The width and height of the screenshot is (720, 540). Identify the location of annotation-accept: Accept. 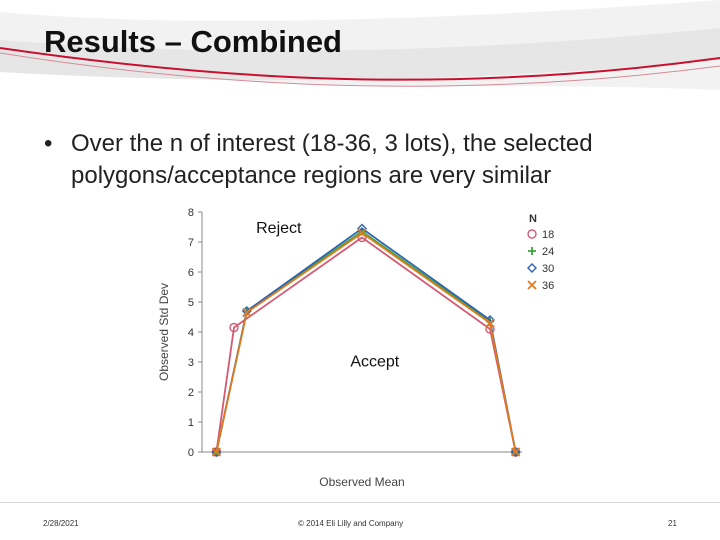
(374, 362).